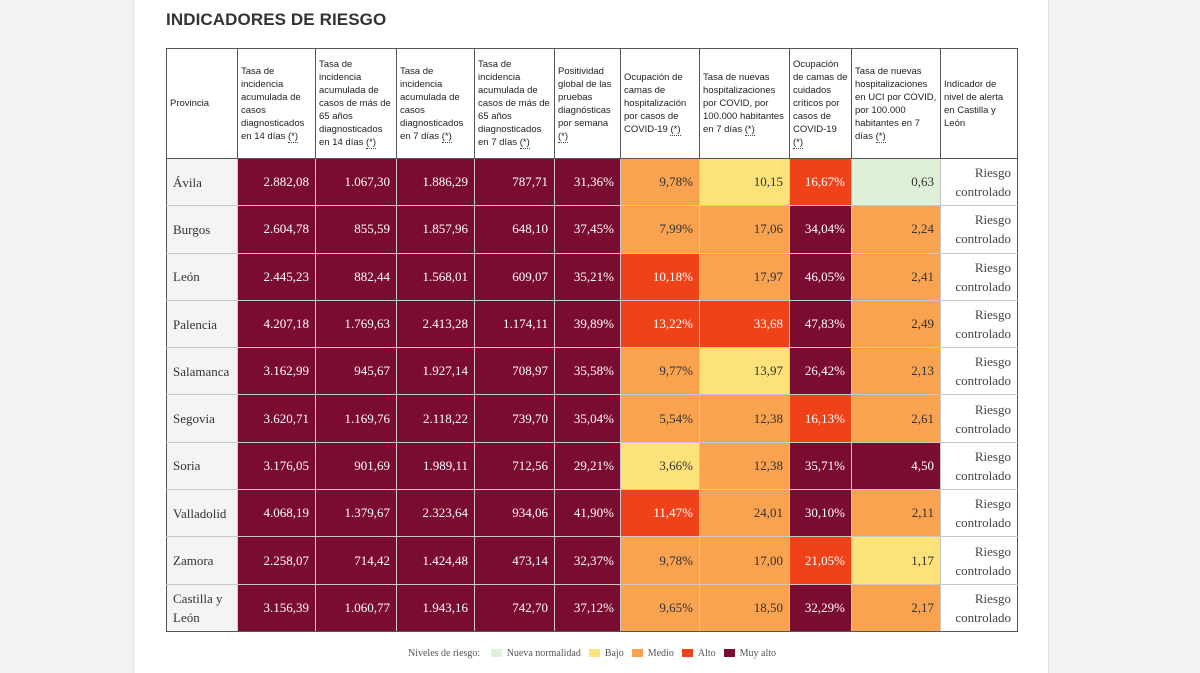 This screenshot has width=1200, height=673. I want to click on indicator-cell: 2,41, so click(896, 276).